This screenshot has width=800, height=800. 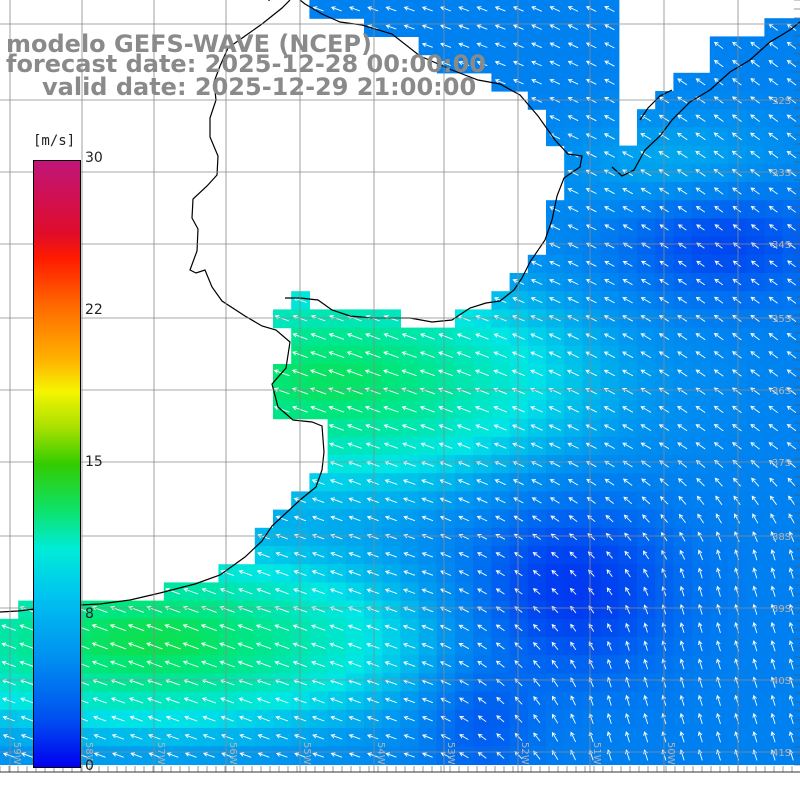 What do you see at coordinates (781, 427) in the screenshot?
I see `latitude-labels: 32S 33S 34S 35S 36S 37S 38S 39S 40S 41S` at bounding box center [781, 427].